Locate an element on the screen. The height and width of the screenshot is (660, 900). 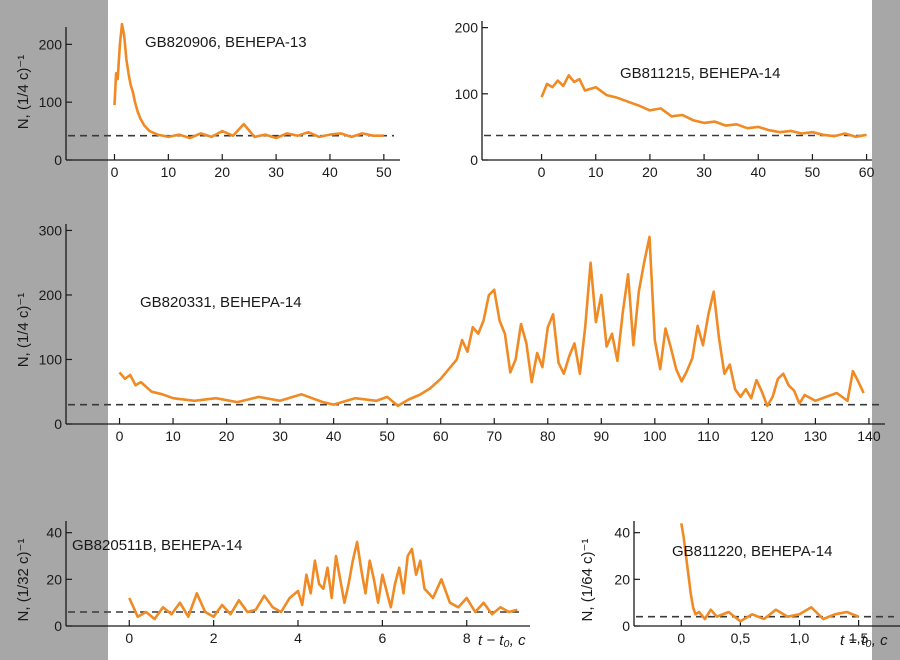
chart-title: GB811220, ВЕНЕРА-14 is located at coordinates (752, 551).